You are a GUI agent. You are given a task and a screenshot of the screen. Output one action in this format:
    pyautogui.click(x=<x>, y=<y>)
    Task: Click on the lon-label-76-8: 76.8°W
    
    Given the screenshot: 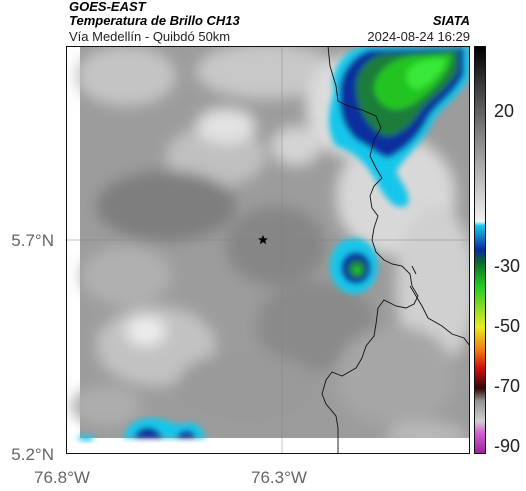 What is the action you would take?
    pyautogui.click(x=62, y=477)
    